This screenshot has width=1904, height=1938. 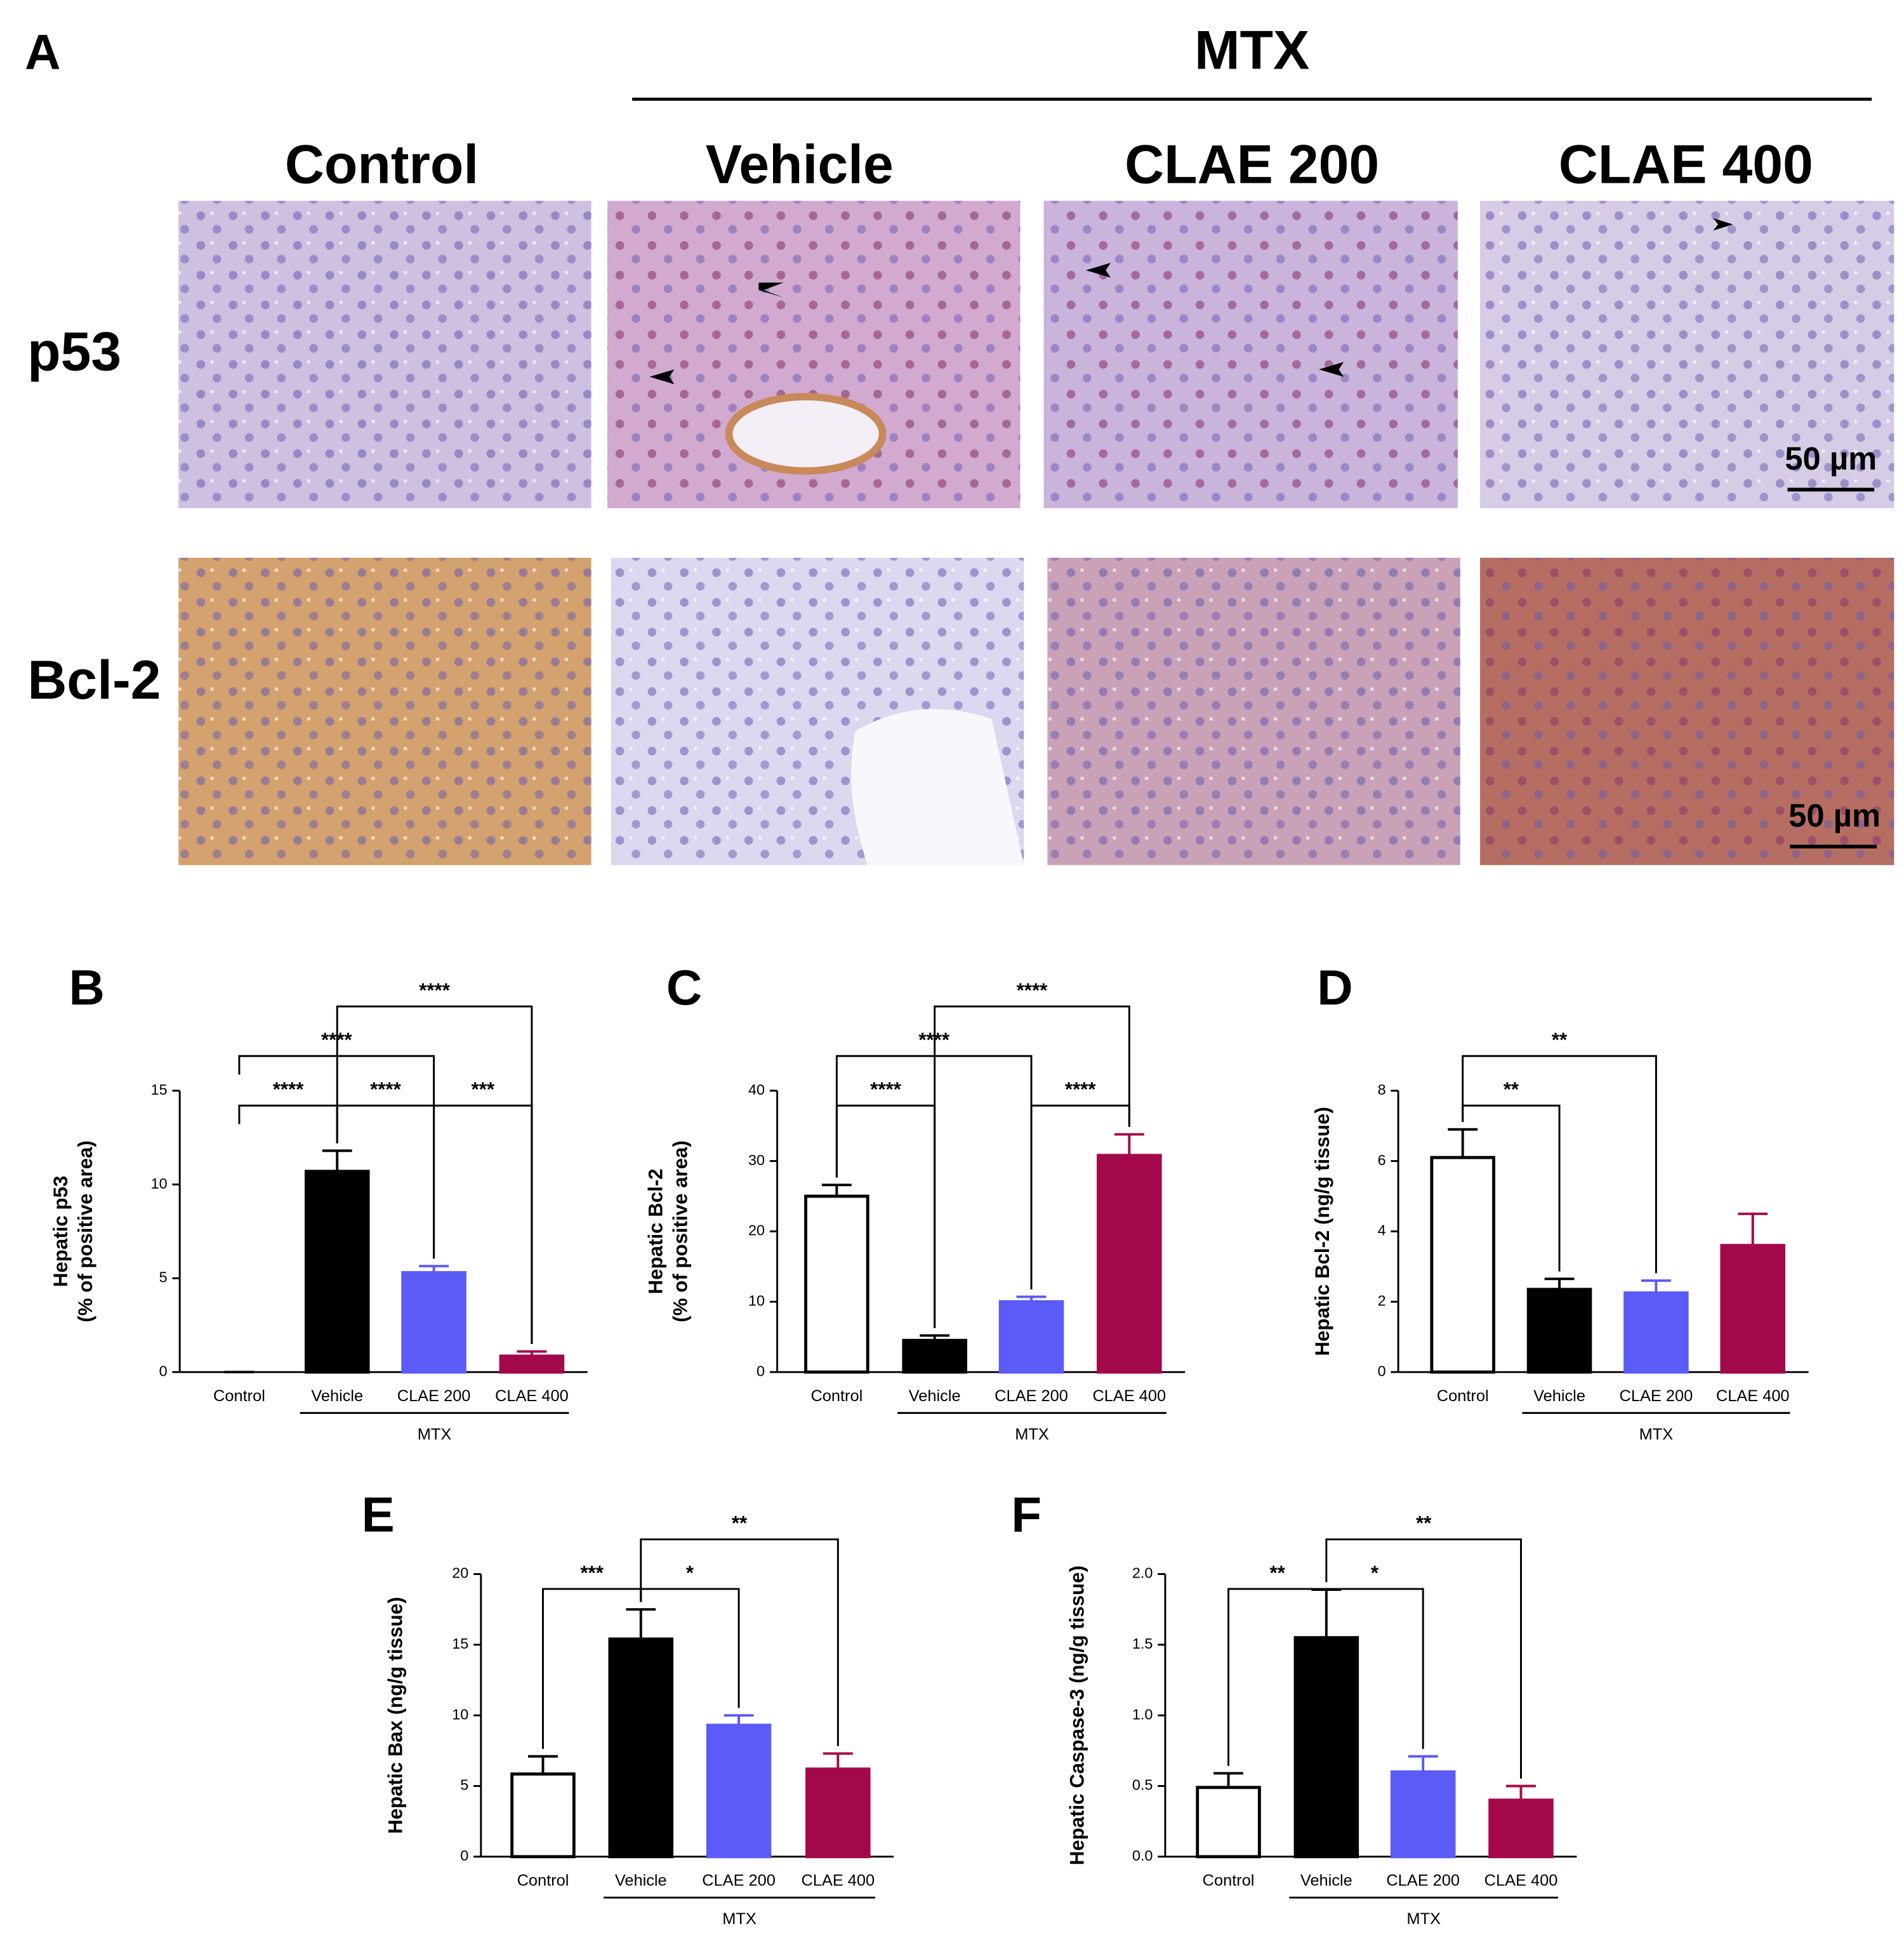 I want to click on panel-letter: F, so click(x=1026, y=1514).